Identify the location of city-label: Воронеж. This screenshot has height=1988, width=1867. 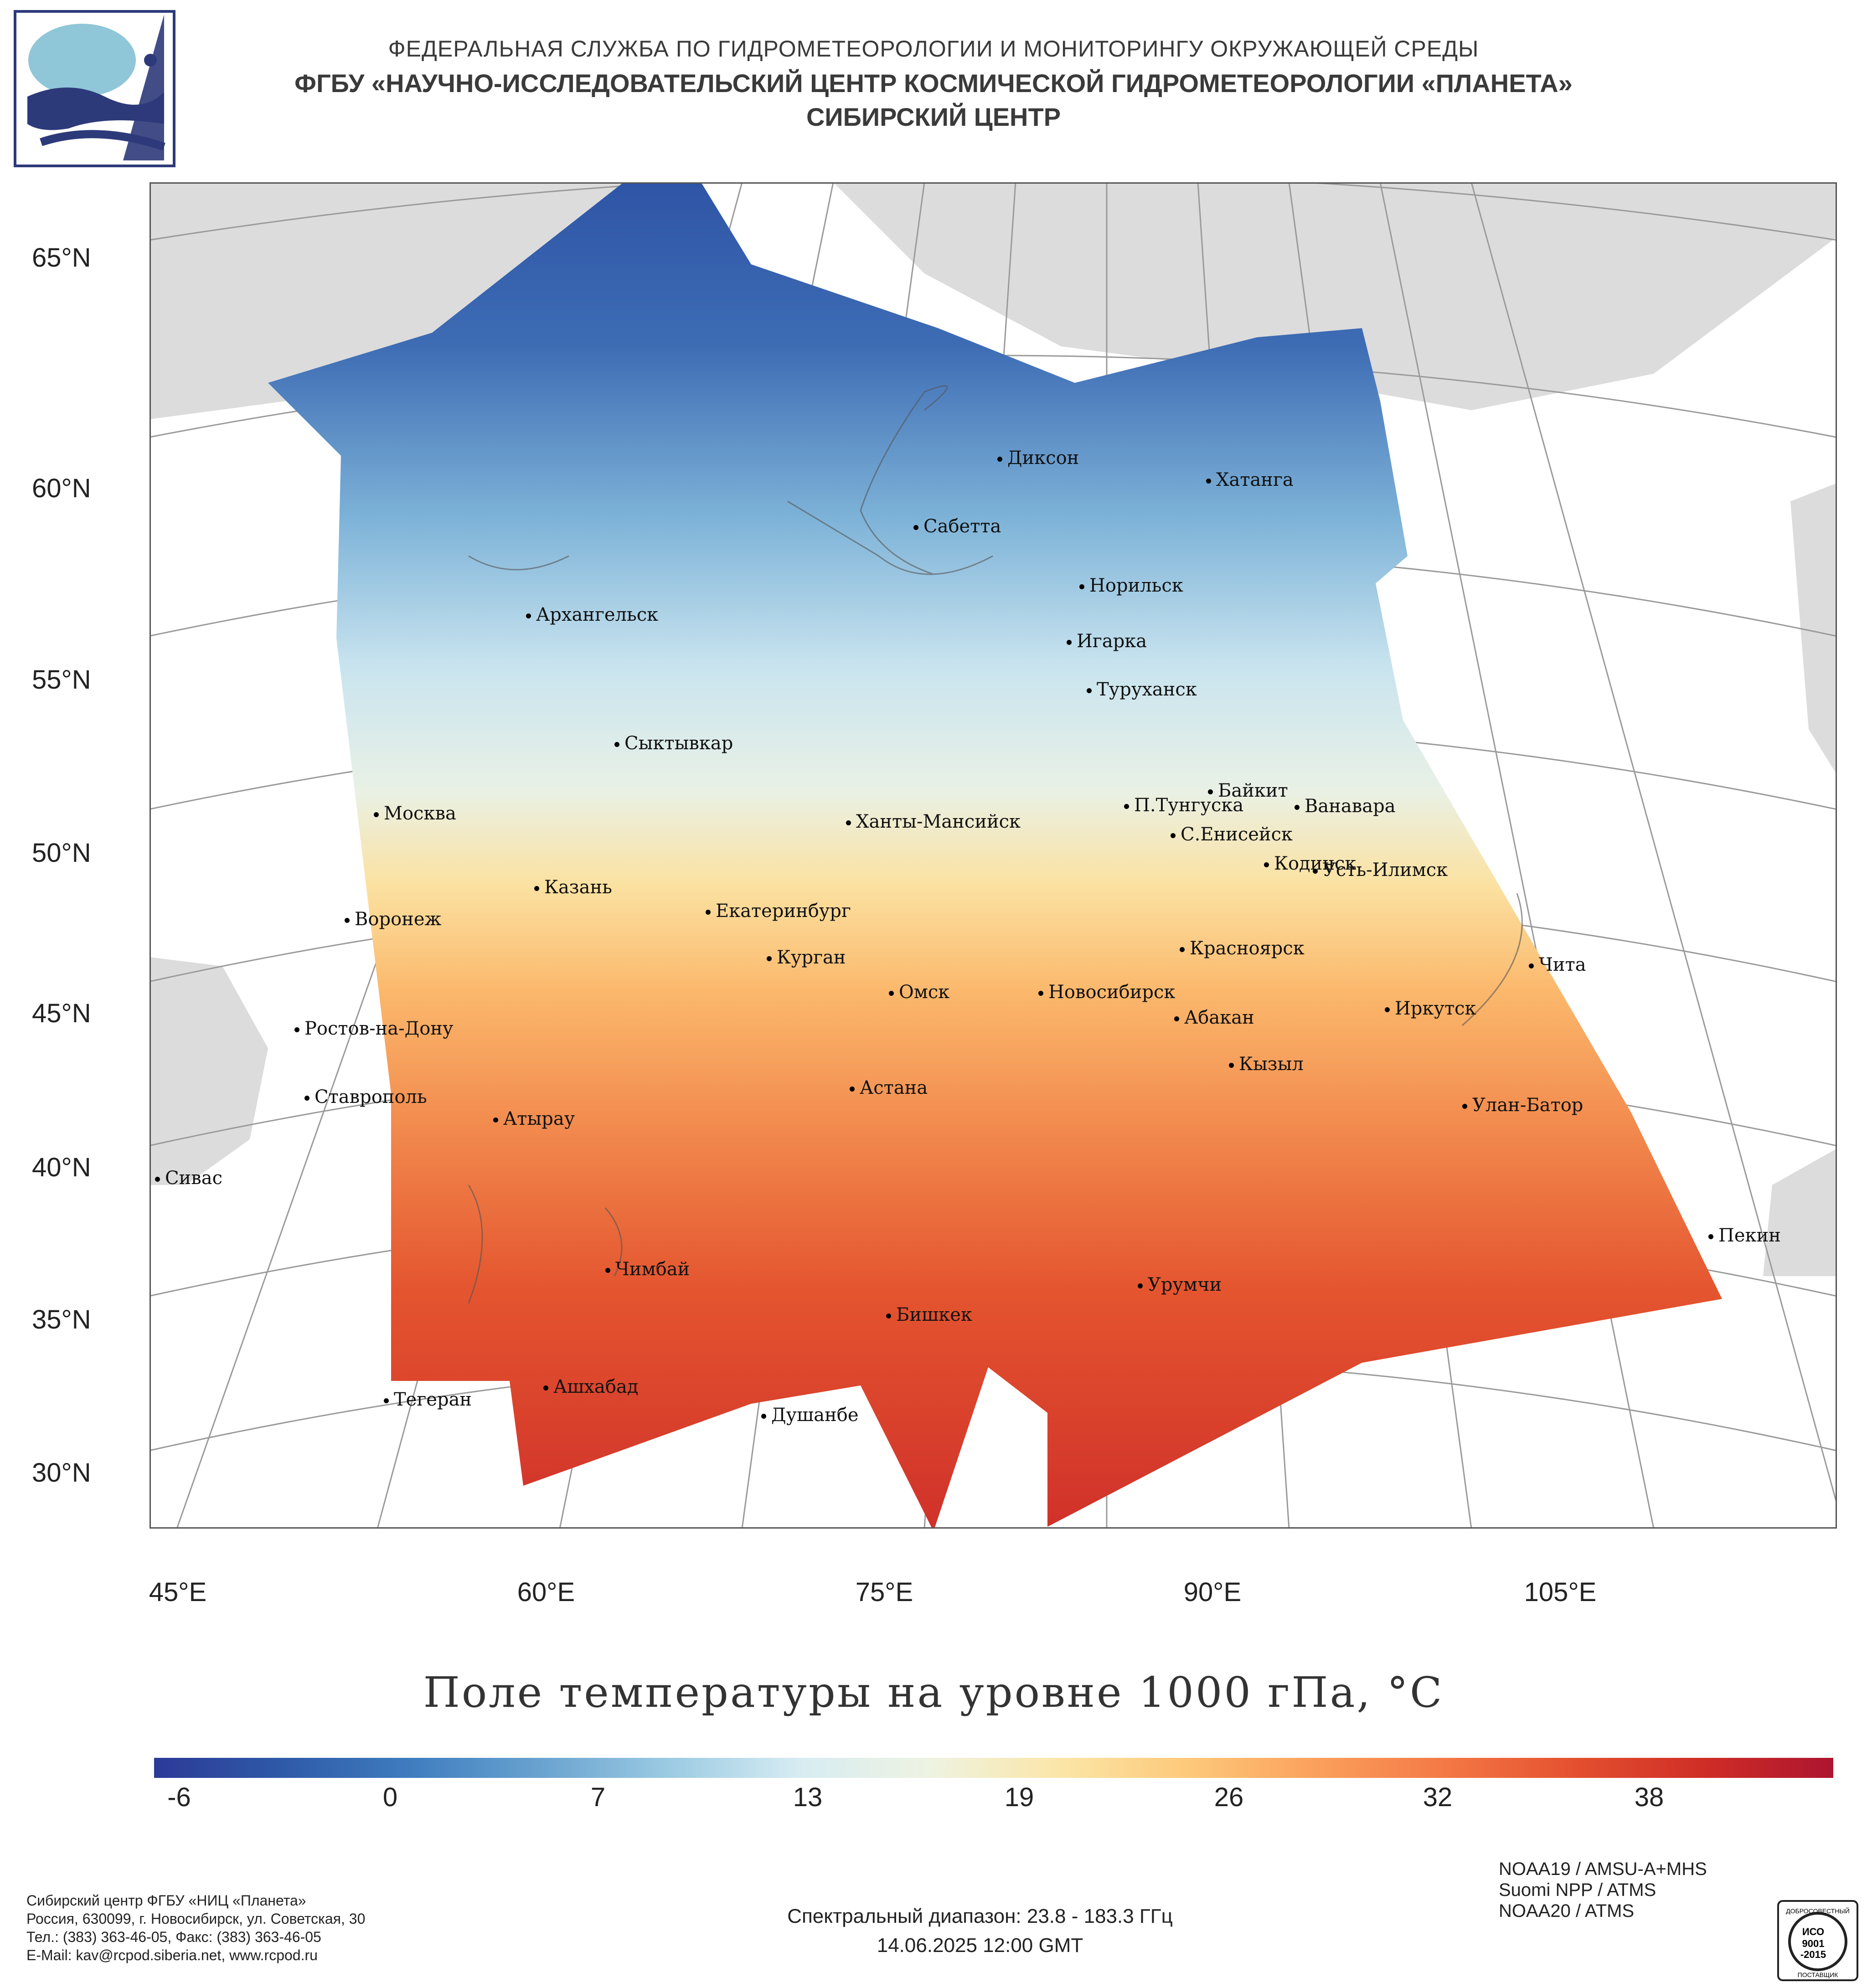
(393, 920).